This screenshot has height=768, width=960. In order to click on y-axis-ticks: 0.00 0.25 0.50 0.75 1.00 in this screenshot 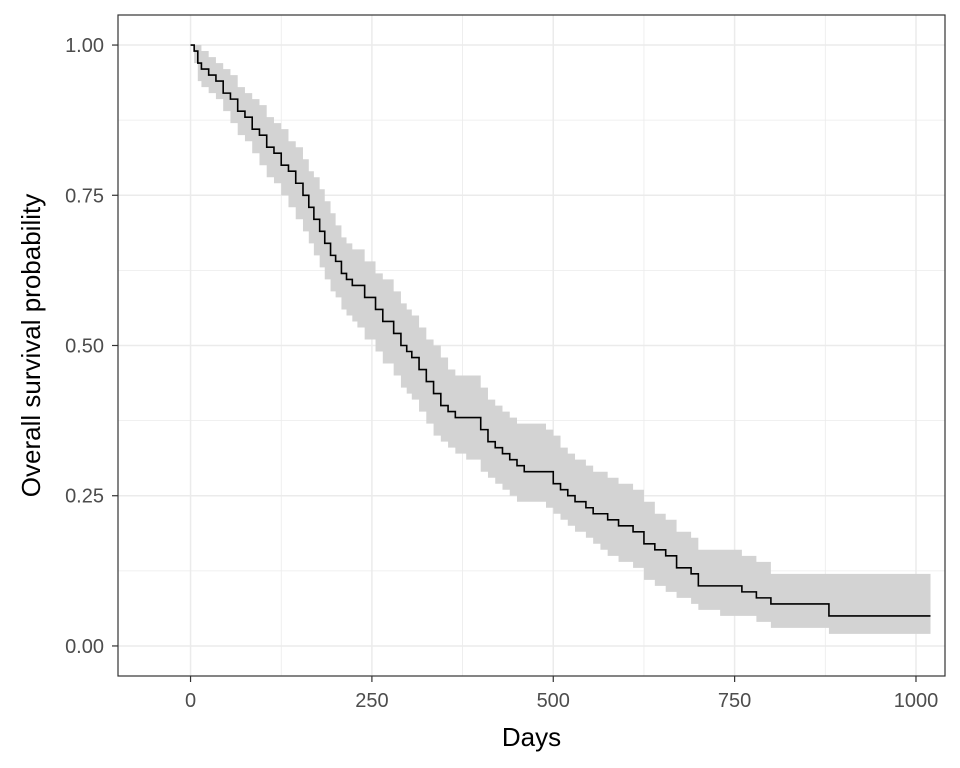, I will do `click(91, 346)`.